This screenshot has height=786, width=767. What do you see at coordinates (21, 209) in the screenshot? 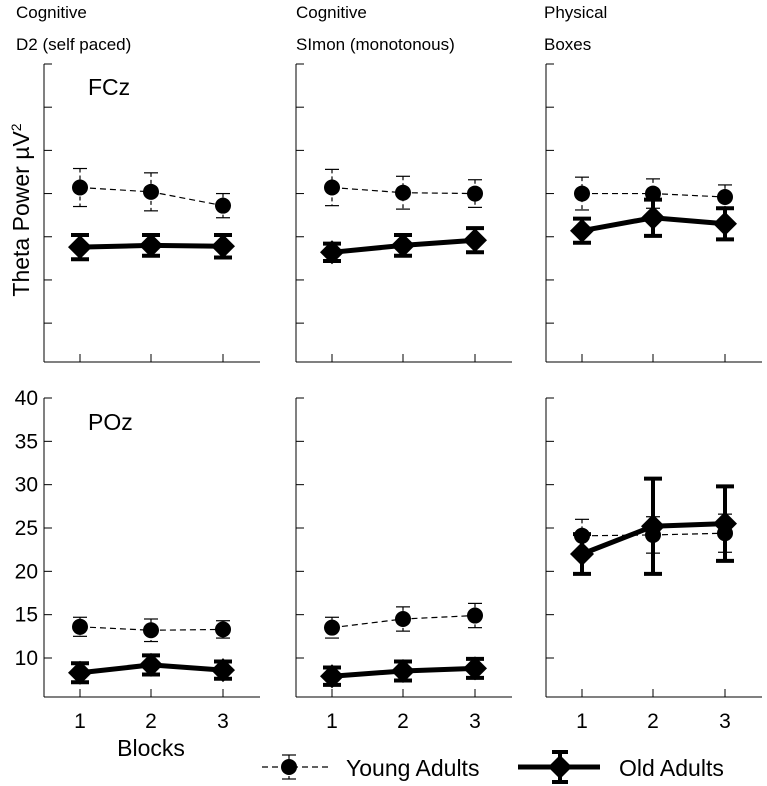
I see `y-axis-title: Theta Power µV2` at bounding box center [21, 209].